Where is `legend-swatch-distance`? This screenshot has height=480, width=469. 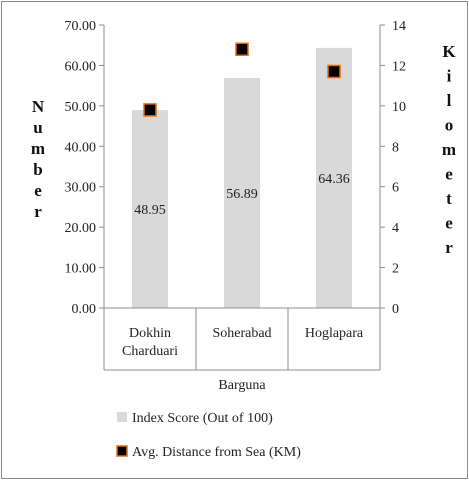
legend-swatch-distance is located at coordinates (122, 451).